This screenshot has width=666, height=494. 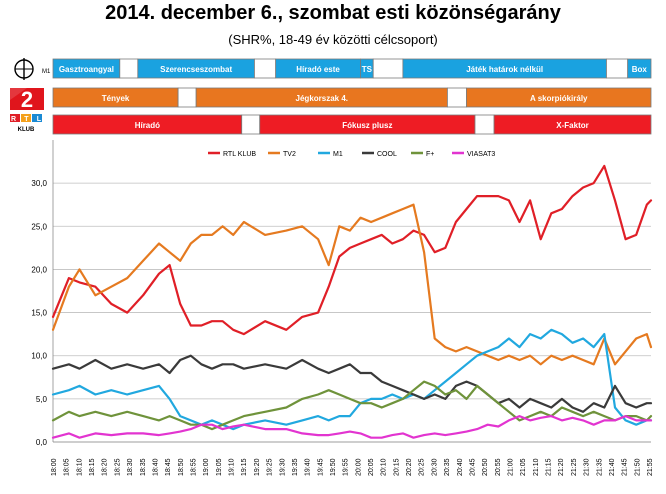 What do you see at coordinates (320, 467) in the screenshot?
I see `x-tick-label: 19:45` at bounding box center [320, 467].